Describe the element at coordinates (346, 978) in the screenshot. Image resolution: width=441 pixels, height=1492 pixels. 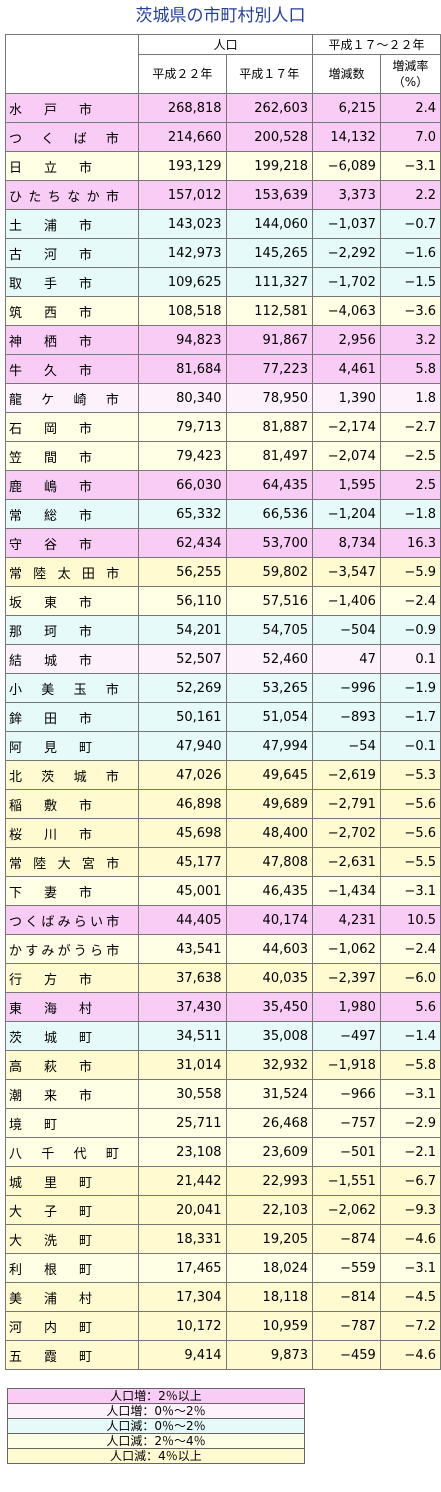
I see `change-count-cell: −2,397` at that location.